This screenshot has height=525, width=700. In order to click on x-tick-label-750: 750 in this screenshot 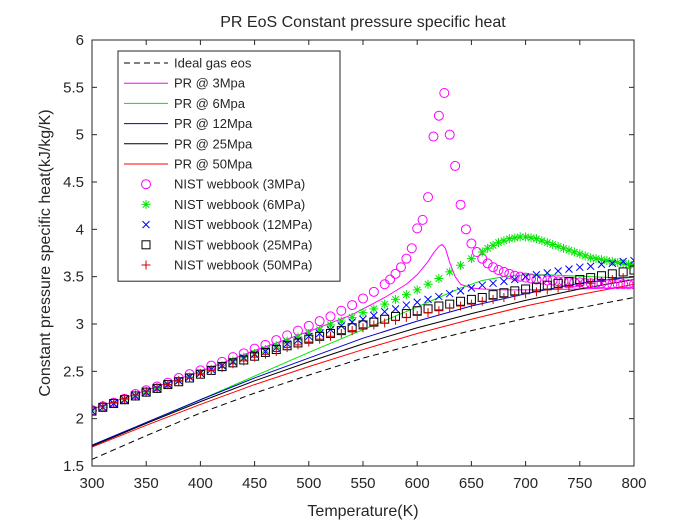, I will do `click(579, 483)`.